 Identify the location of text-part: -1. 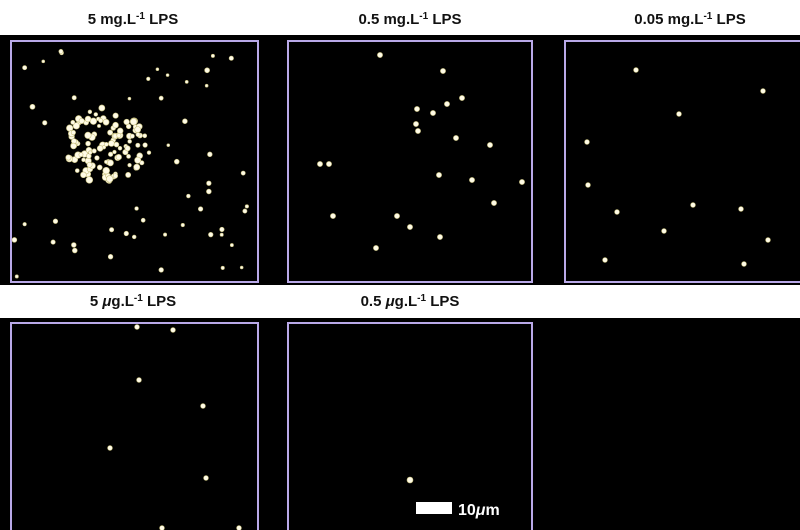
(707, 16).